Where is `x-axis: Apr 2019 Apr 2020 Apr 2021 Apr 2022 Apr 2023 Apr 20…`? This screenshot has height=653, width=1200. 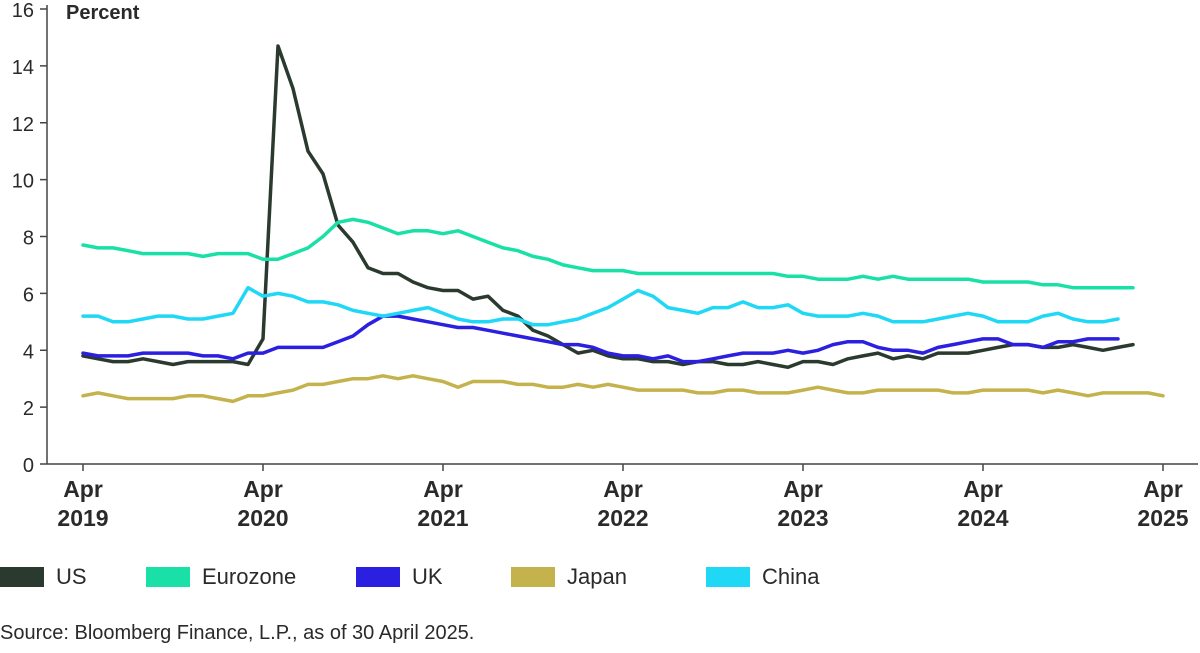 x-axis: Apr 2019 Apr 2020 Apr 2021 Apr 2022 Apr 2023 Apr 20… is located at coordinates (622, 497).